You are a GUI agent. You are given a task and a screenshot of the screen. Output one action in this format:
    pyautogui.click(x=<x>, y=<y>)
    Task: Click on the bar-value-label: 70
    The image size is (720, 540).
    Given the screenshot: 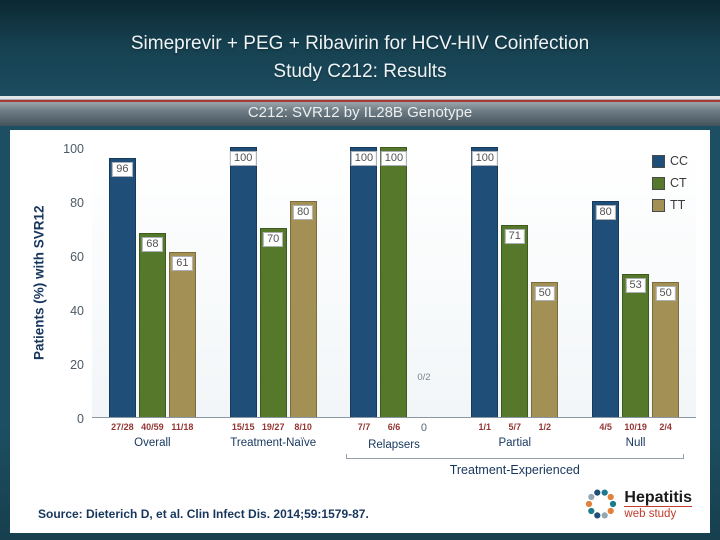 What is the action you would take?
    pyautogui.click(x=273, y=239)
    